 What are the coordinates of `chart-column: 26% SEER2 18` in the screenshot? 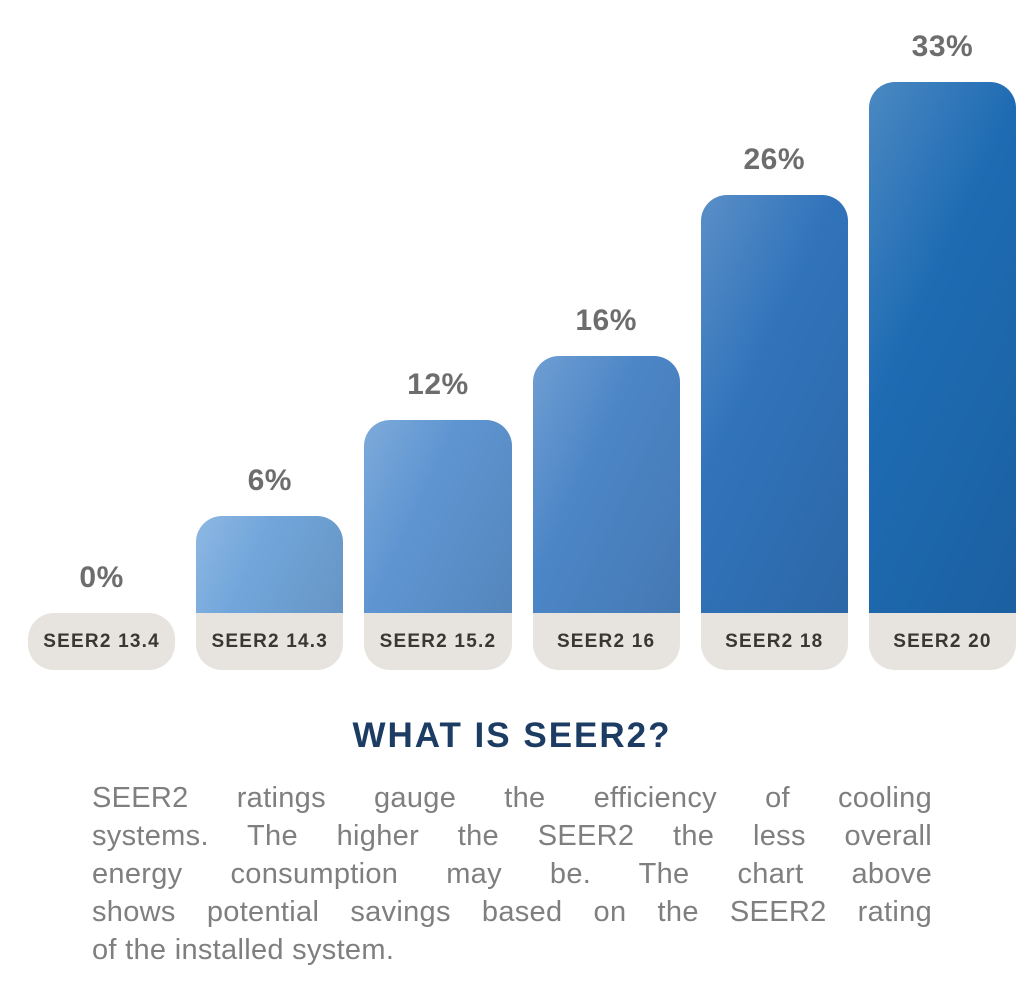 It's located at (774, 406).